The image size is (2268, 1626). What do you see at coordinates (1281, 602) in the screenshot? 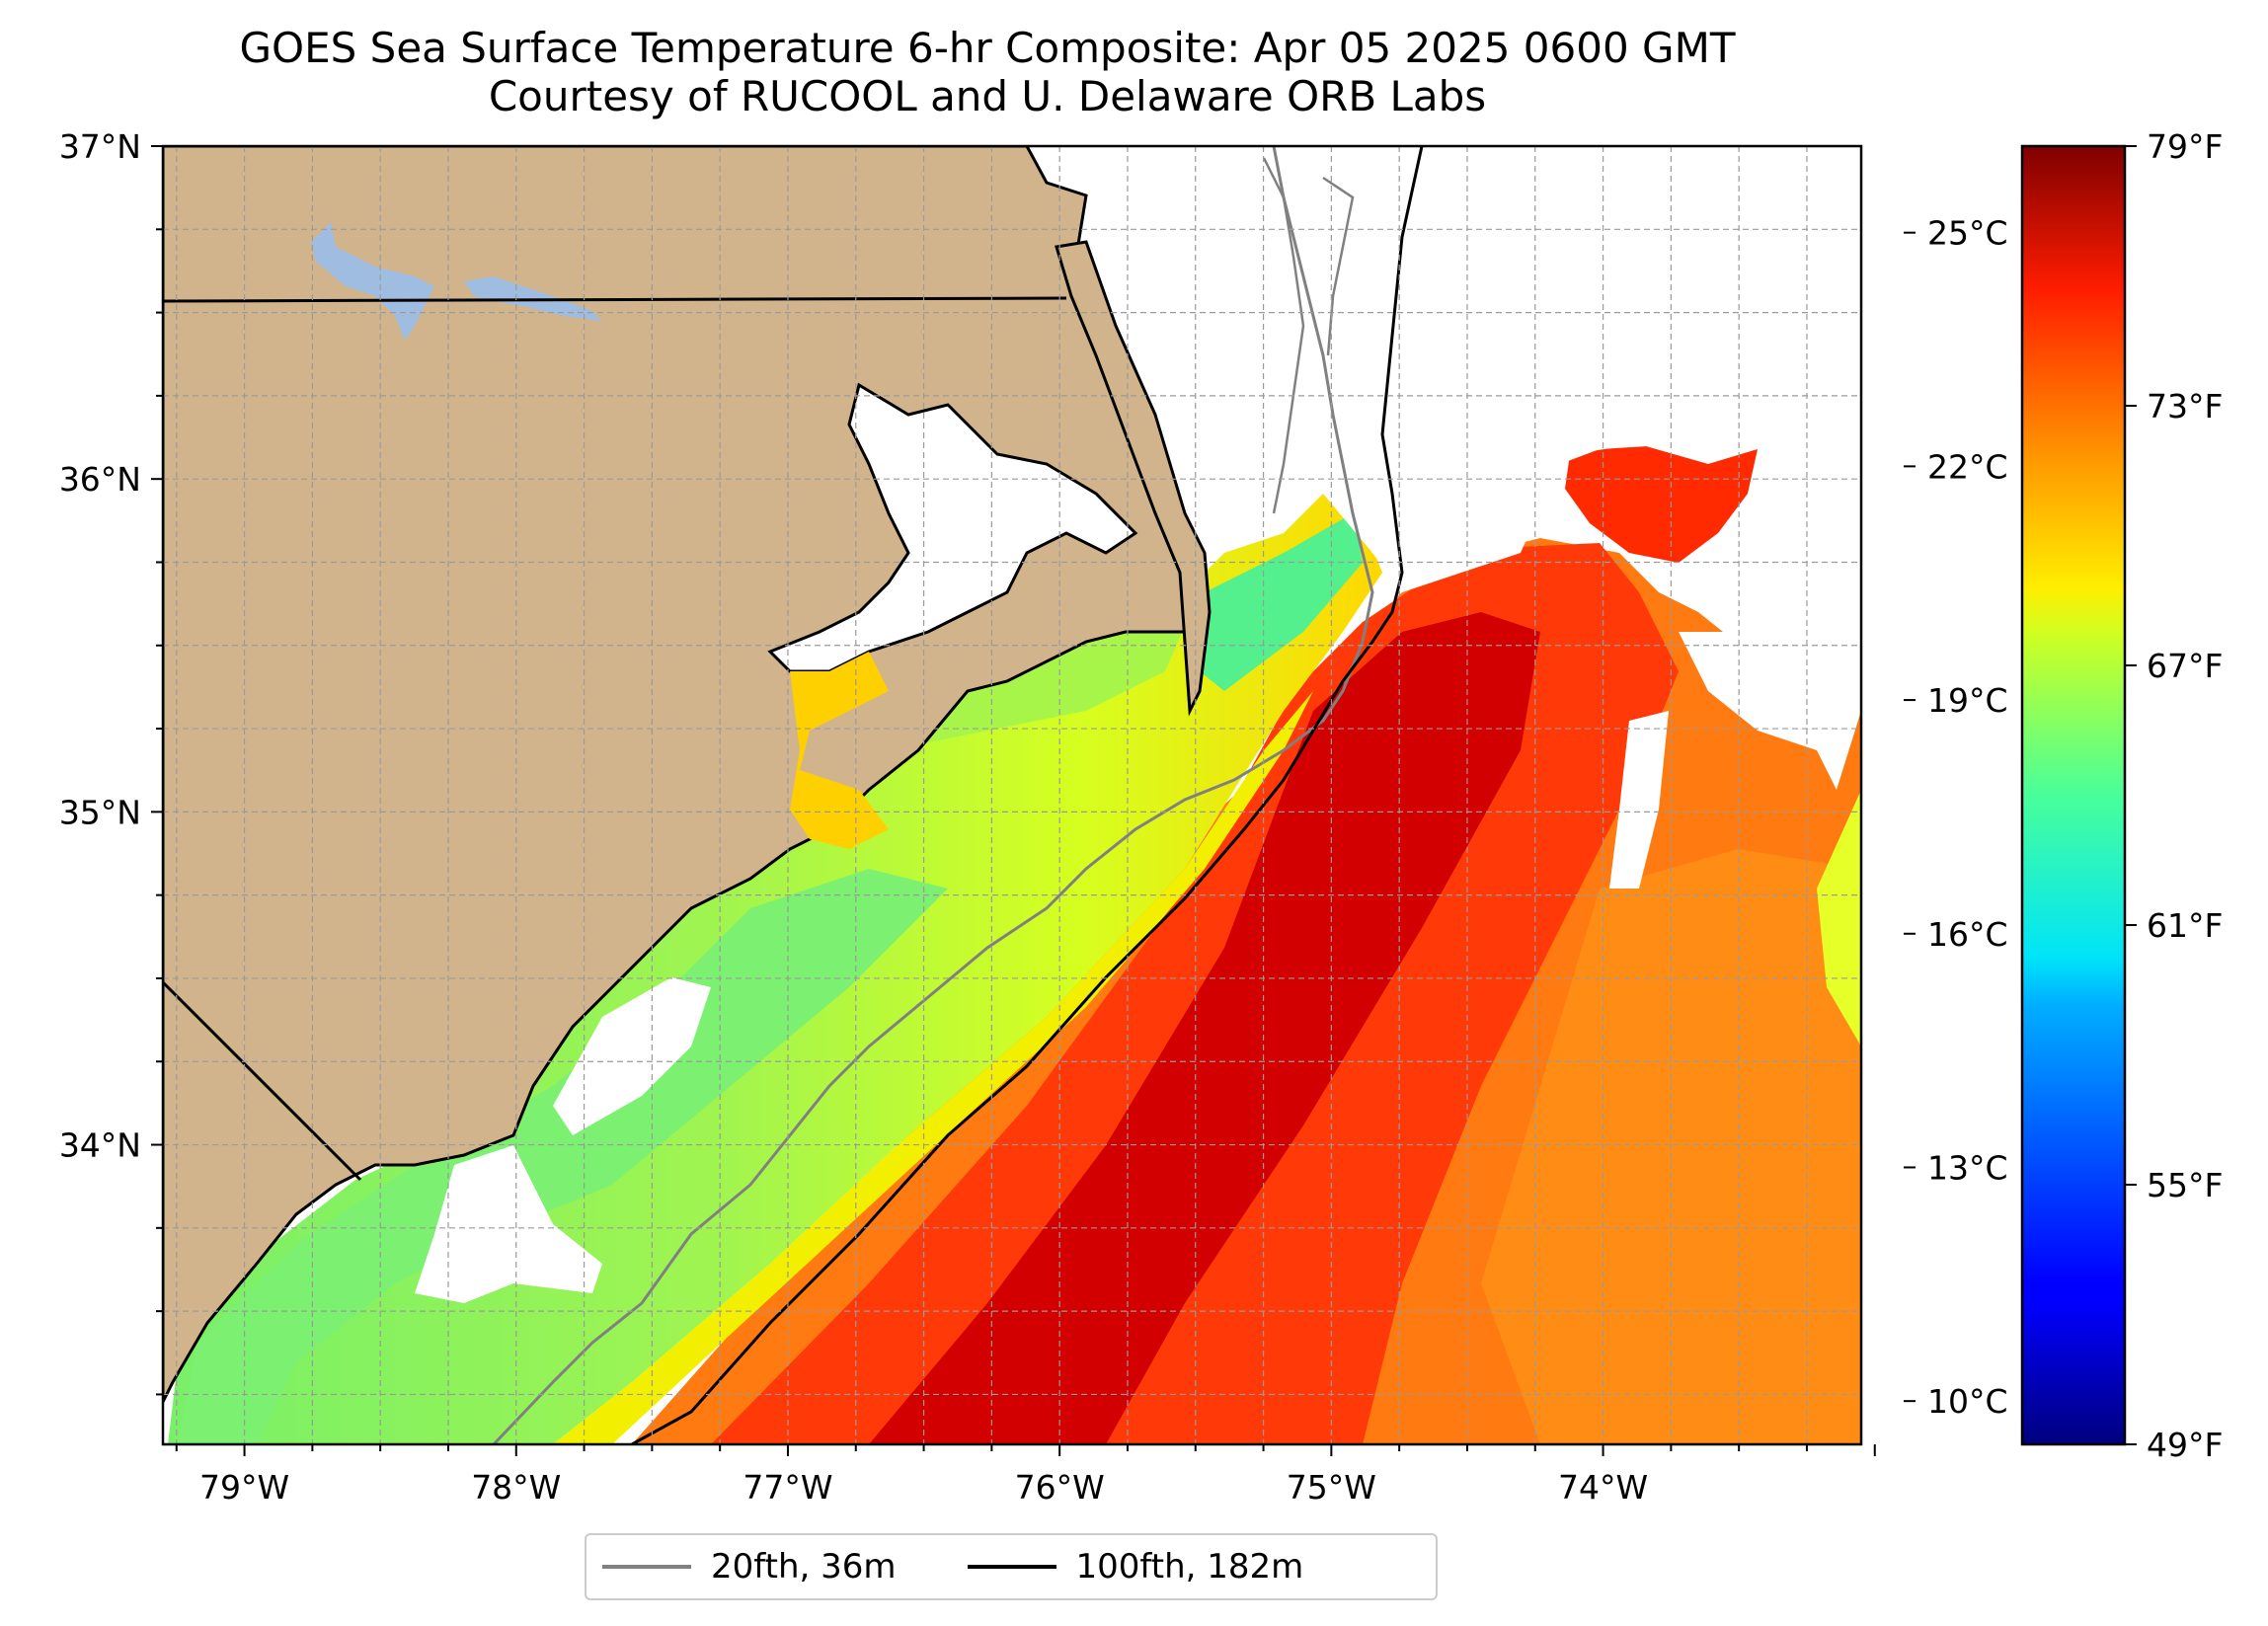
I see `sst-cool-cape-hatteras` at bounding box center [1281, 602].